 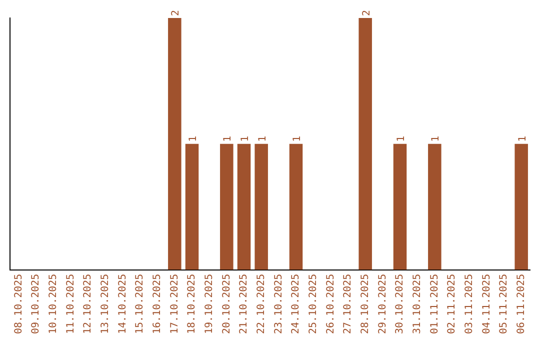 What do you see at coordinates (296, 304) in the screenshot?
I see `x-tick-label: 24.10.2025` at bounding box center [296, 304].